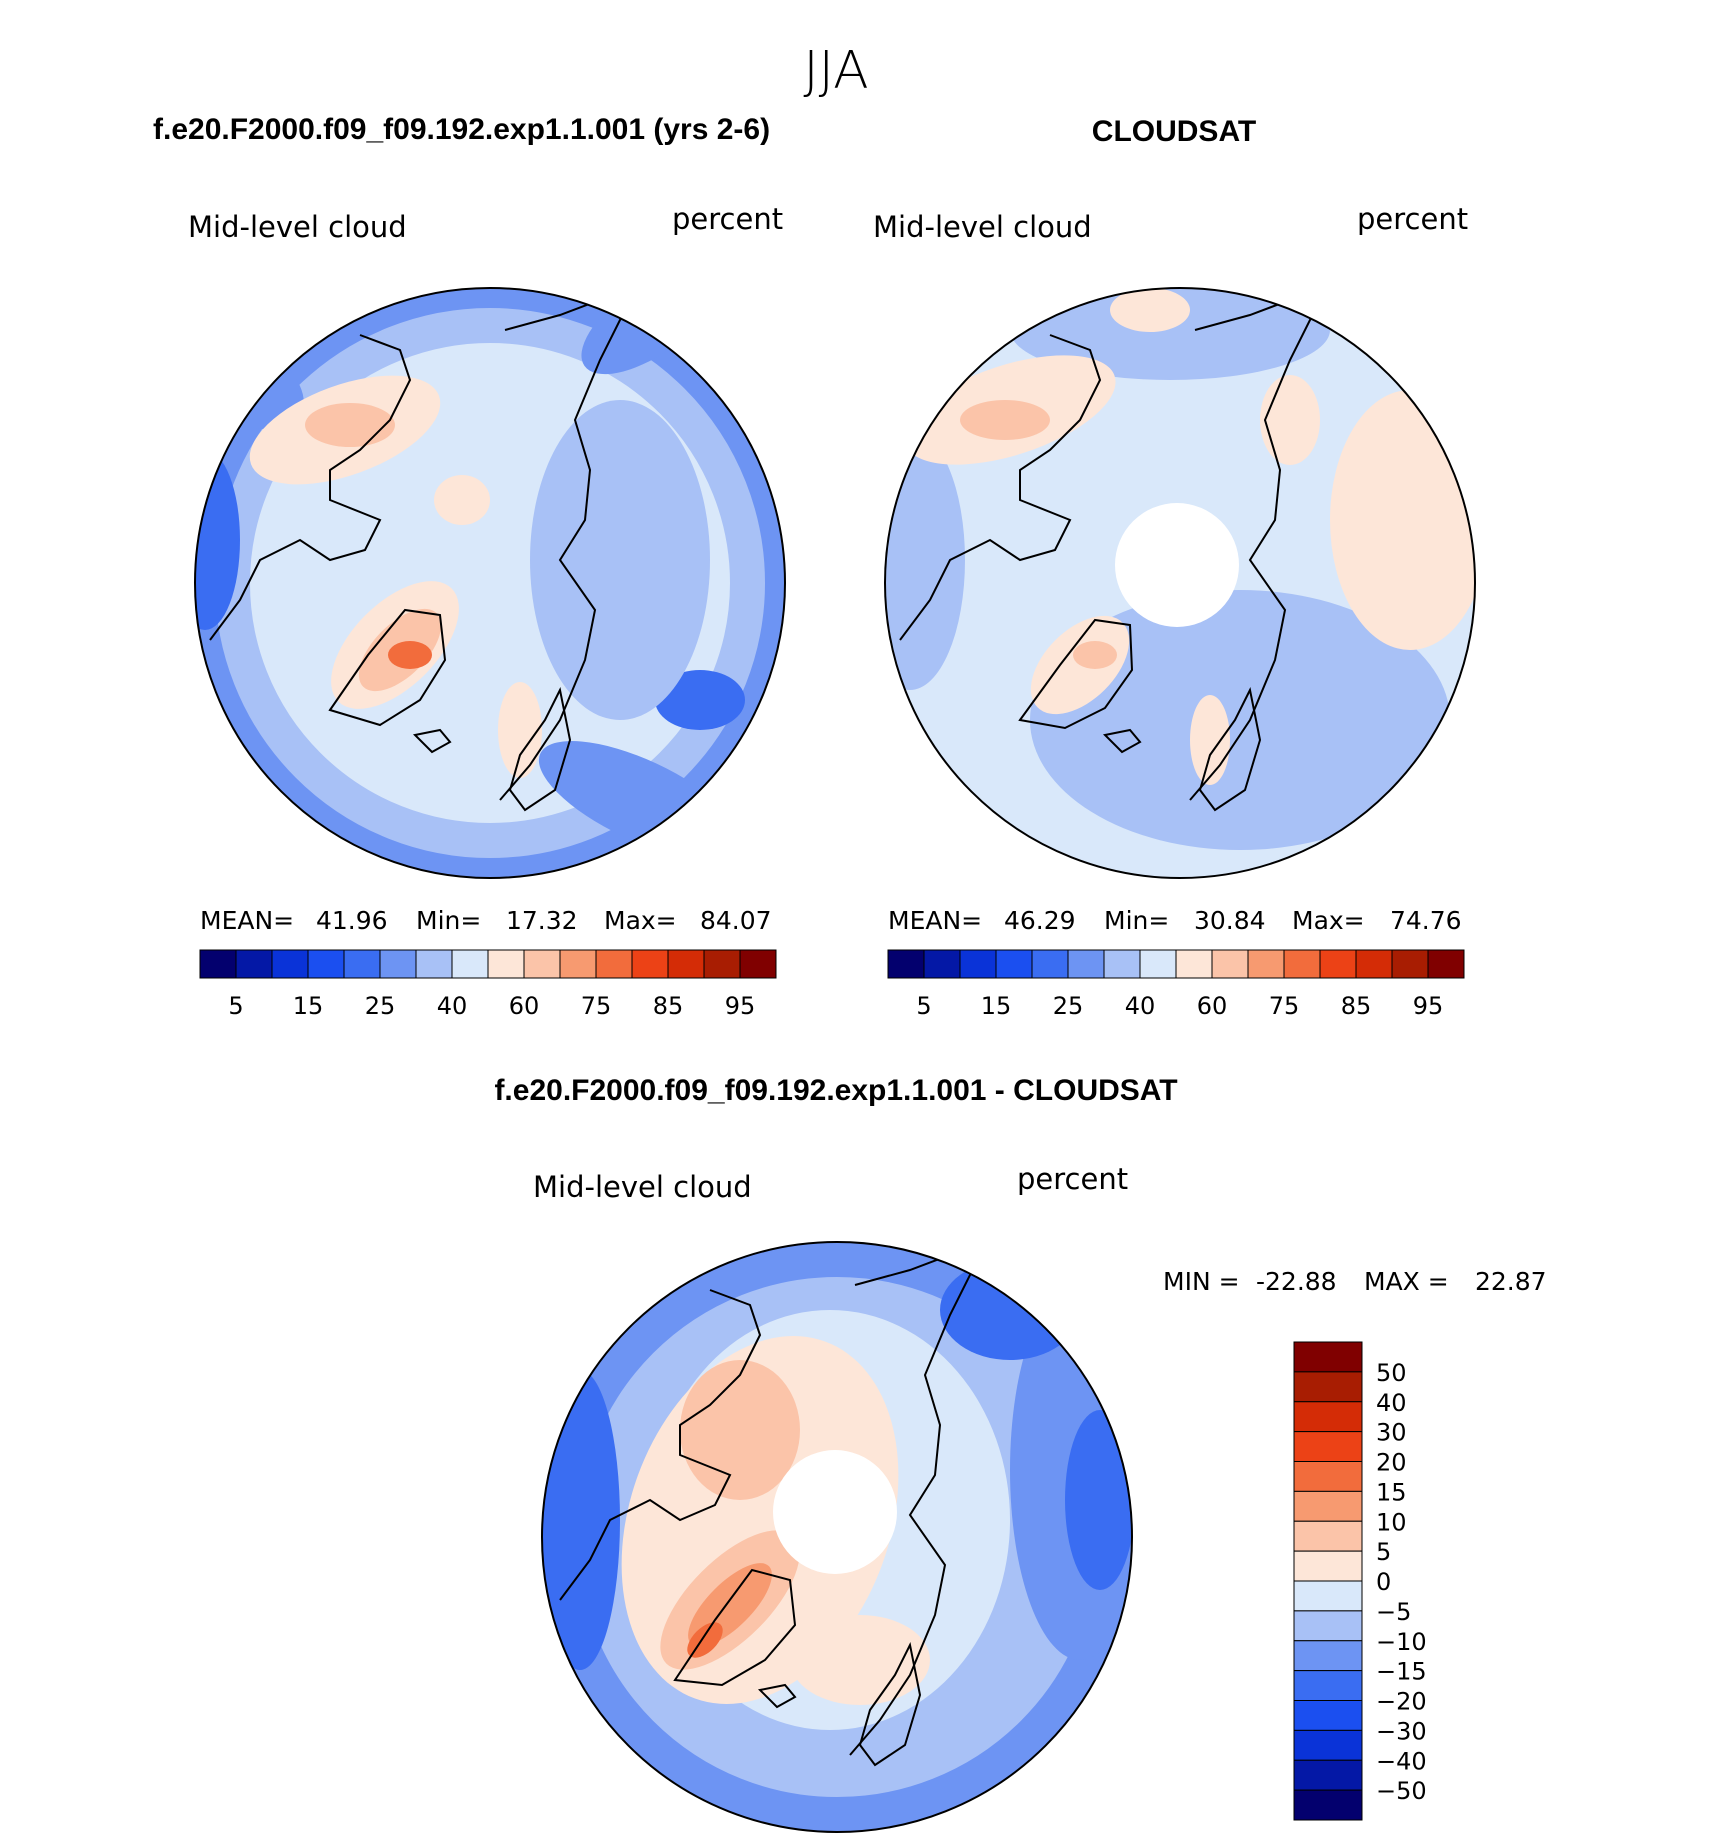  What do you see at coordinates (1098, 1500) in the screenshot?
I see `panel-diff-east-core` at bounding box center [1098, 1500].